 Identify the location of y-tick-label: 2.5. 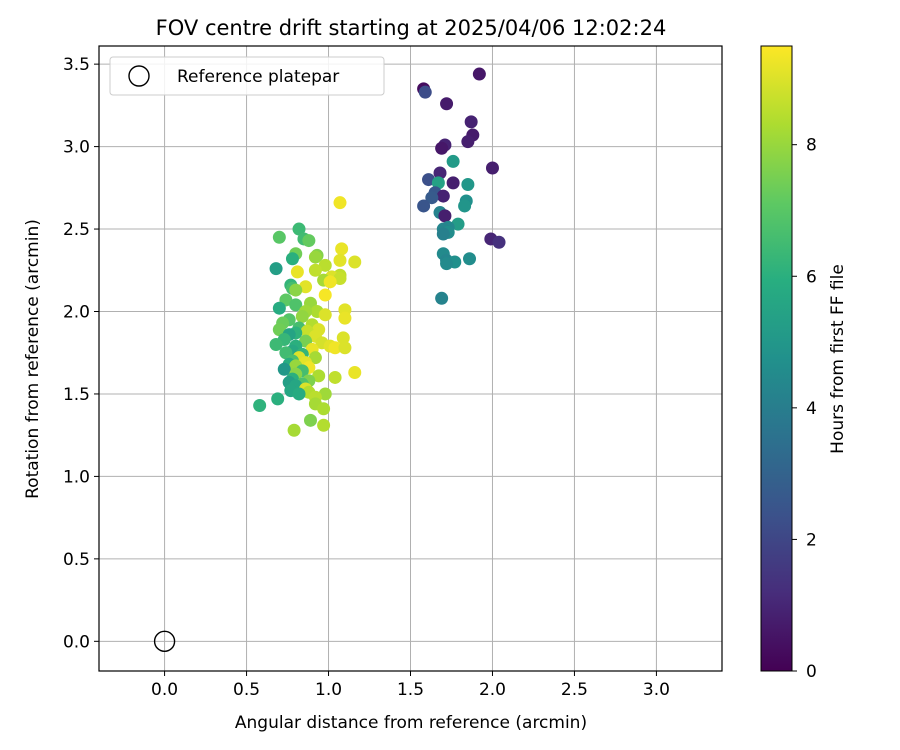
(76, 230).